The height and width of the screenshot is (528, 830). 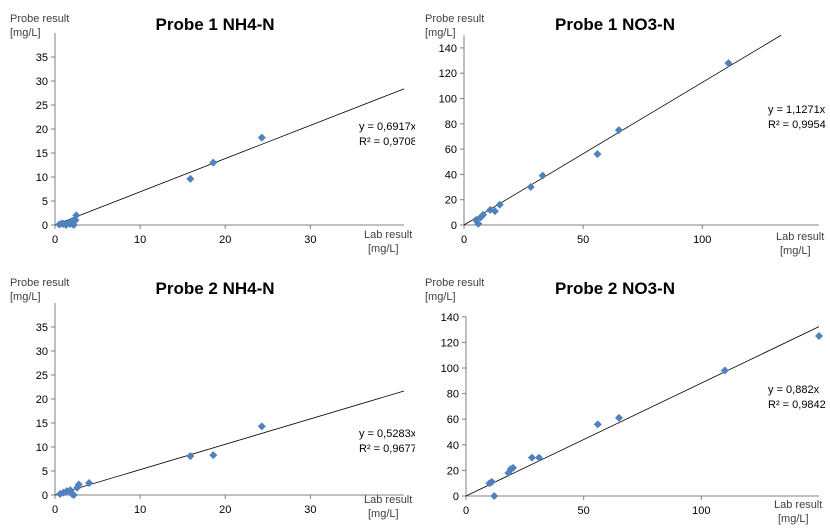 I want to click on chart-title: Probe 1 NH4-N, so click(x=214, y=24).